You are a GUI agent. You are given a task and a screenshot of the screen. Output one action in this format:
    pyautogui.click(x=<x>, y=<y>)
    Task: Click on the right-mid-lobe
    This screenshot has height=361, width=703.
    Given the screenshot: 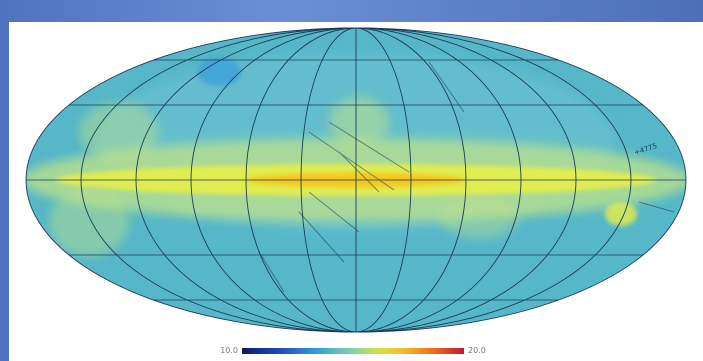 What is the action you would take?
    pyautogui.click(x=479, y=217)
    